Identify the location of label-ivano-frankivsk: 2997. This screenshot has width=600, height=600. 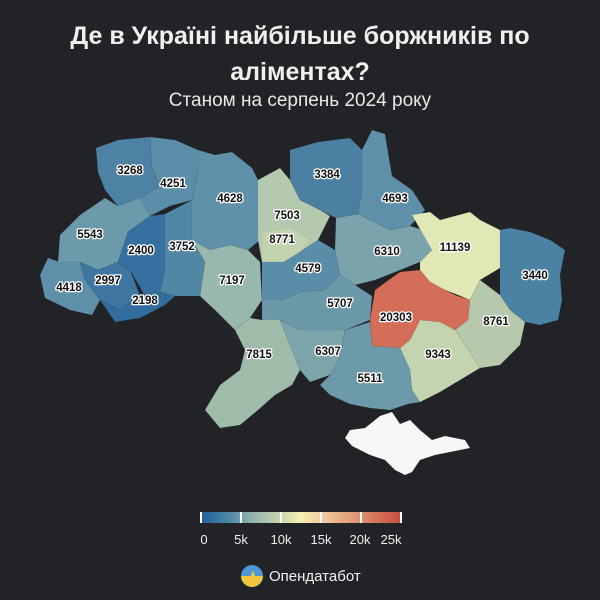
(108, 281).